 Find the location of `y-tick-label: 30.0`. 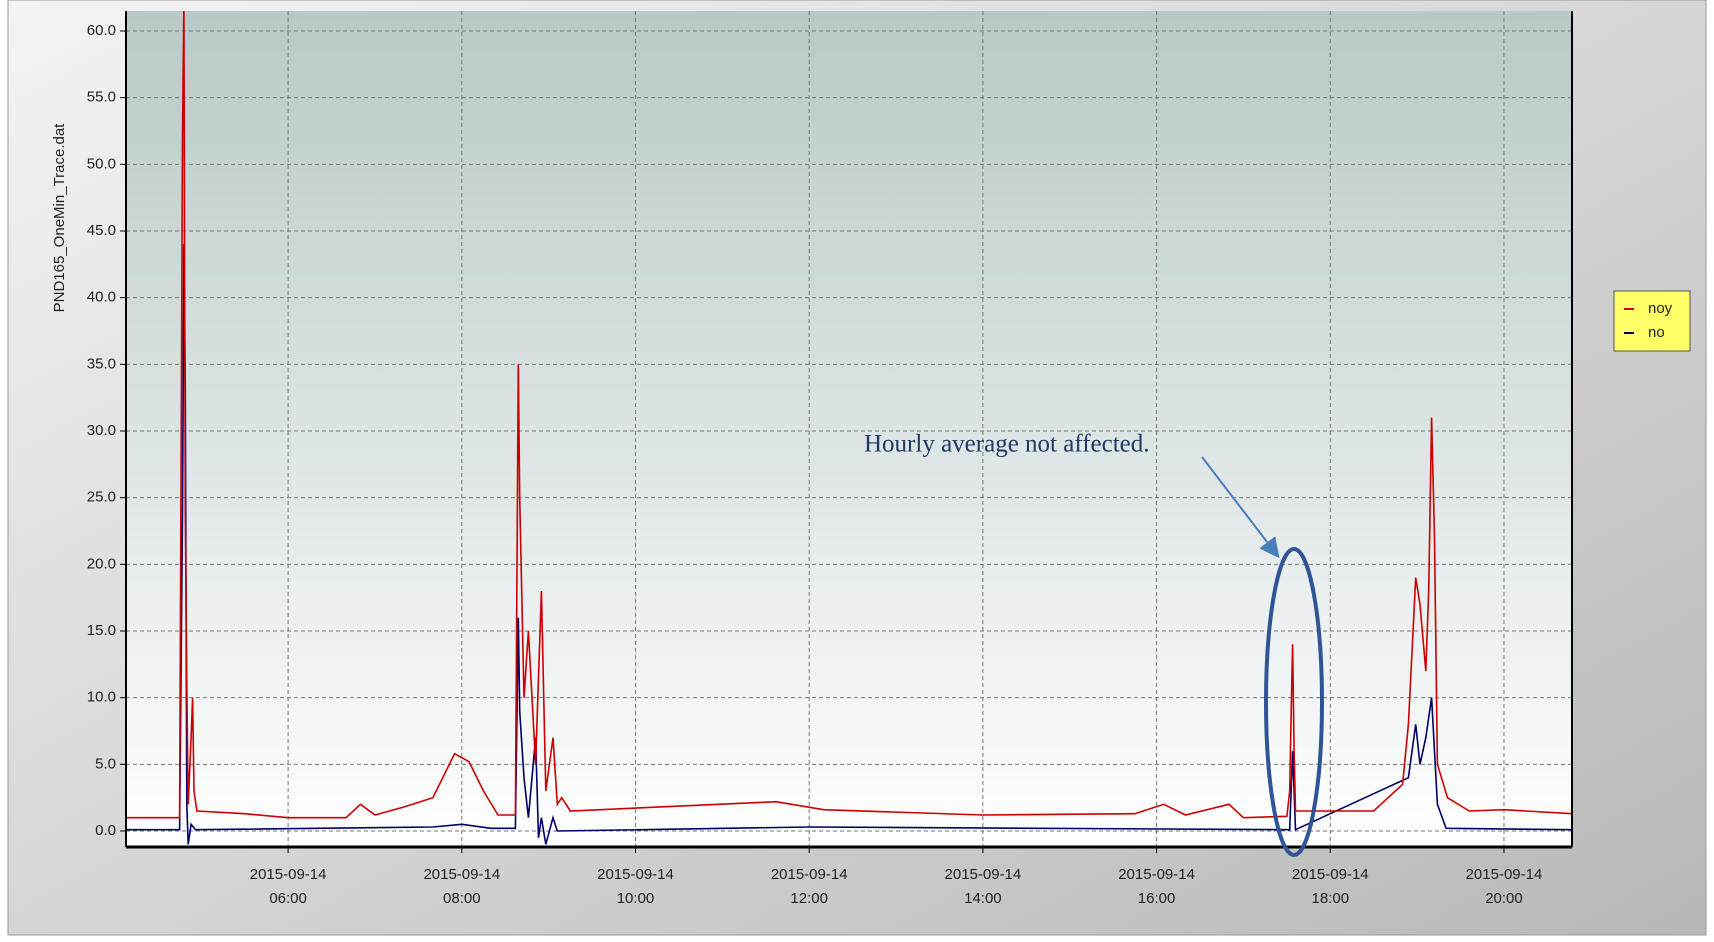

y-tick-label: 30.0 is located at coordinates (101, 430).